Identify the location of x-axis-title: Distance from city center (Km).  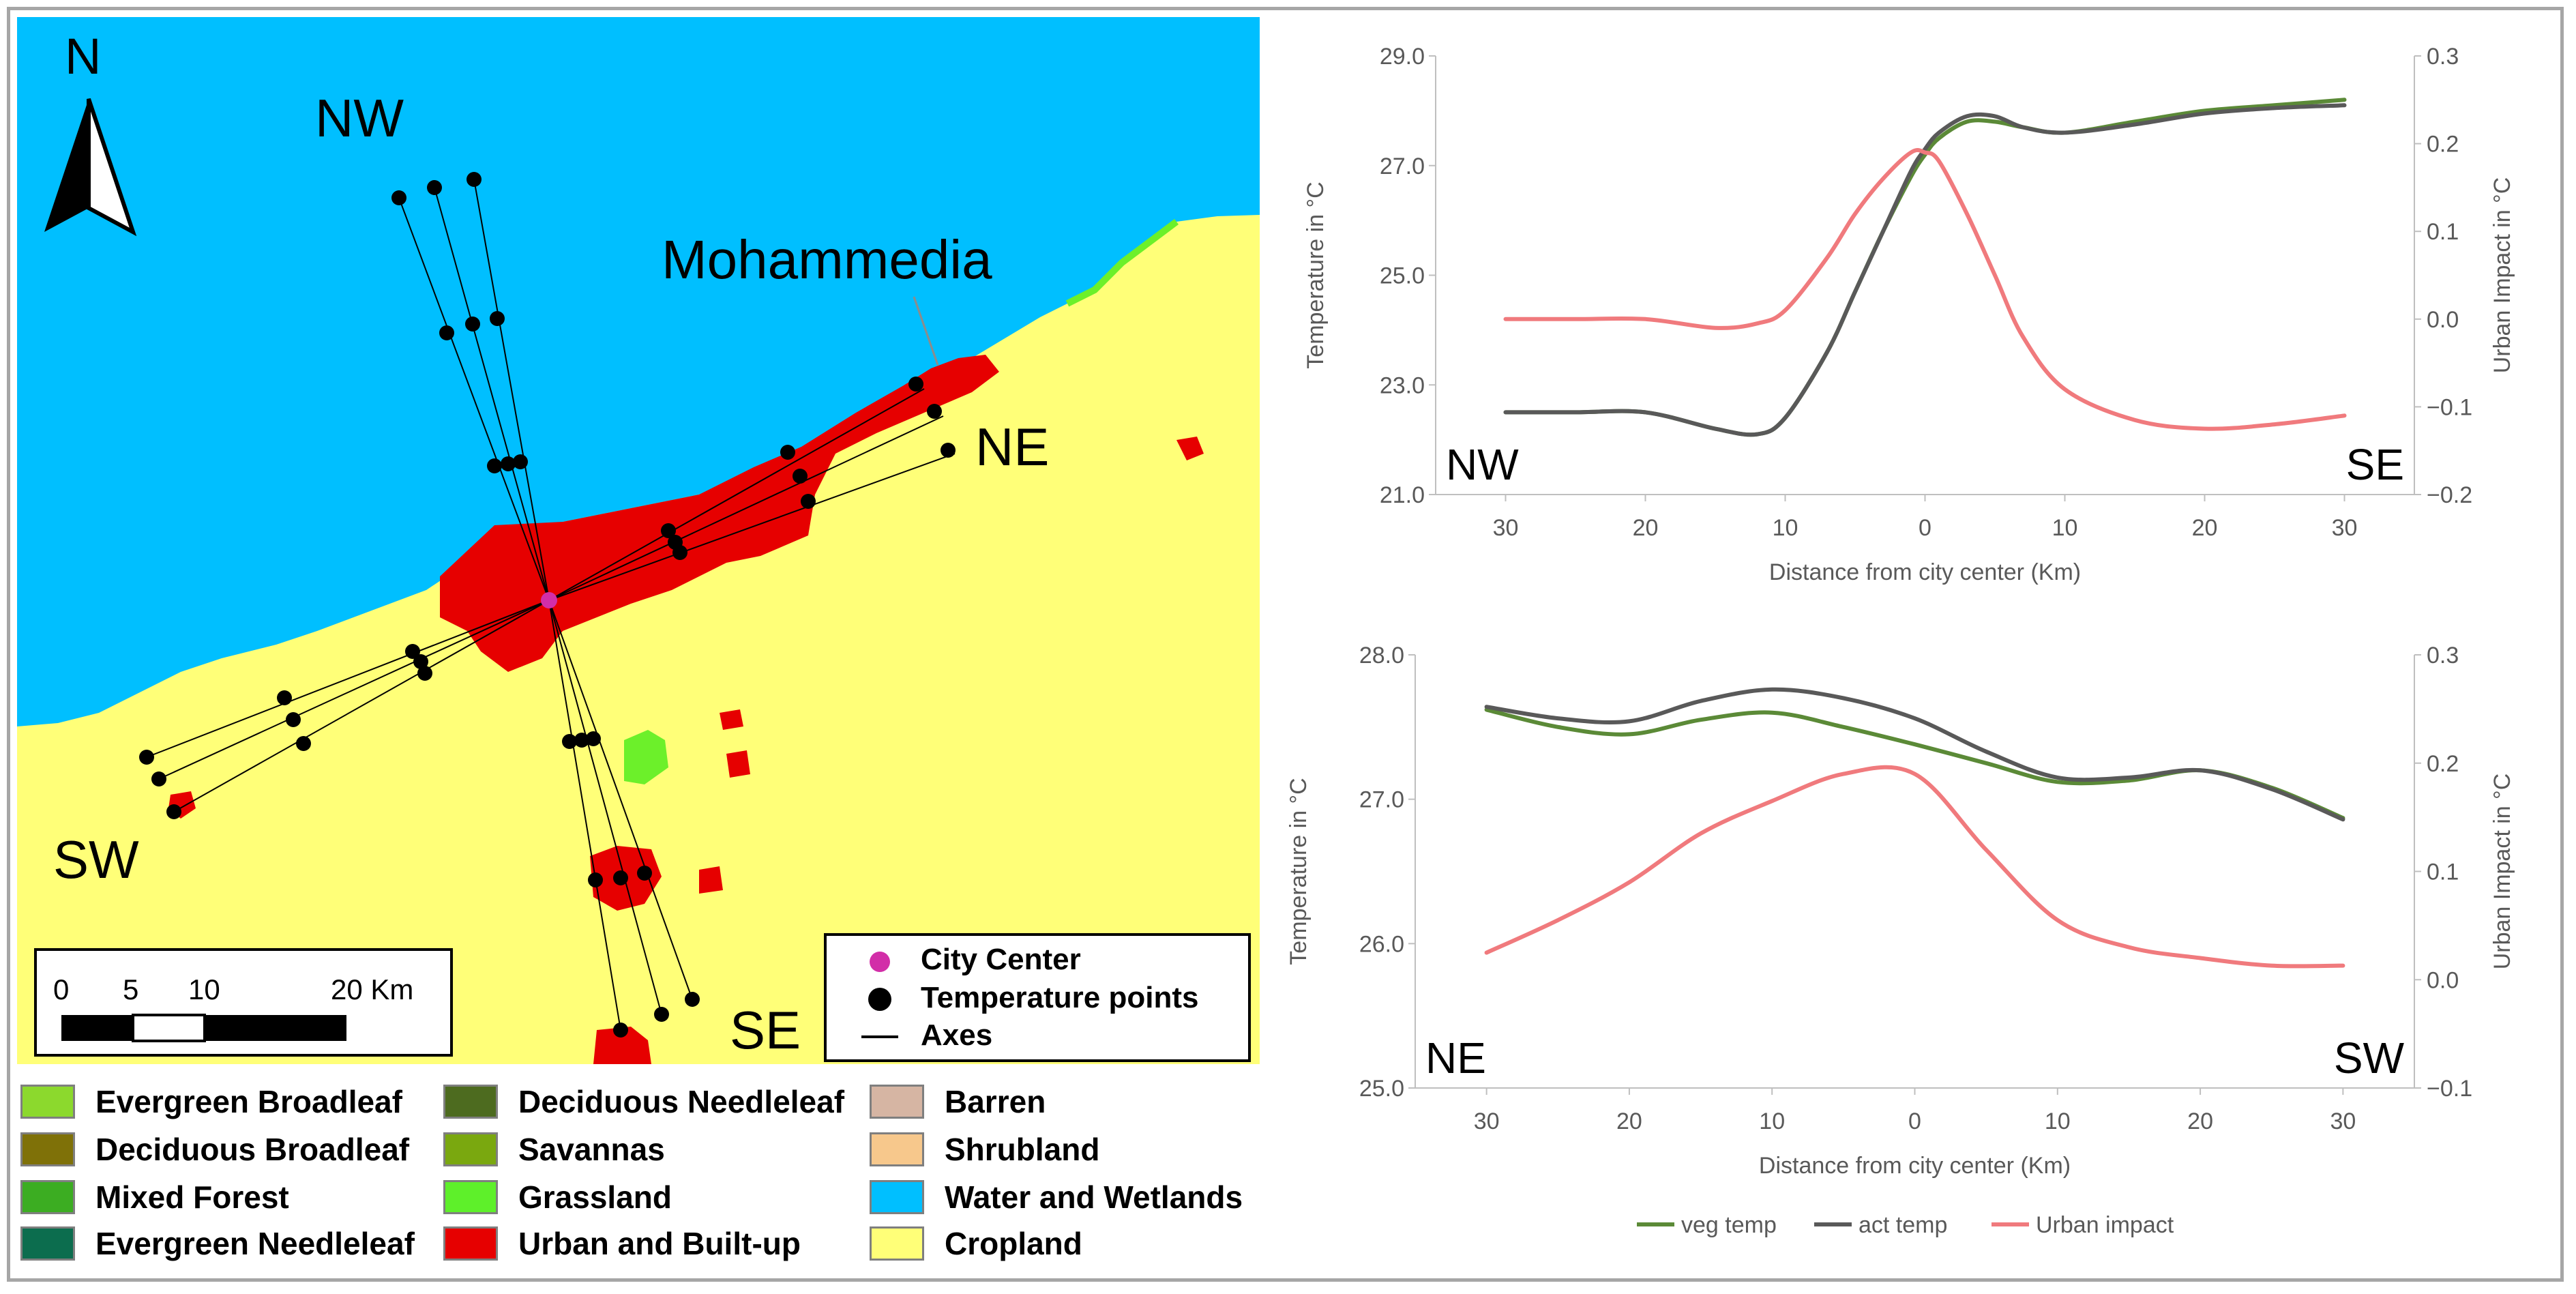
(1925, 572).